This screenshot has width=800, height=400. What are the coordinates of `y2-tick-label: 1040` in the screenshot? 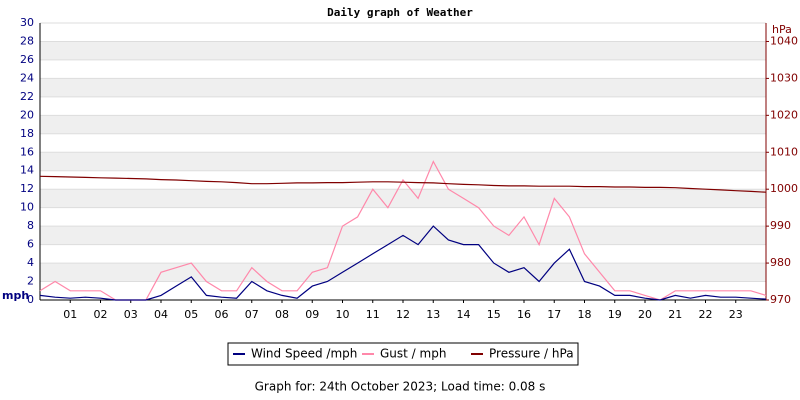 It's located at (784, 40).